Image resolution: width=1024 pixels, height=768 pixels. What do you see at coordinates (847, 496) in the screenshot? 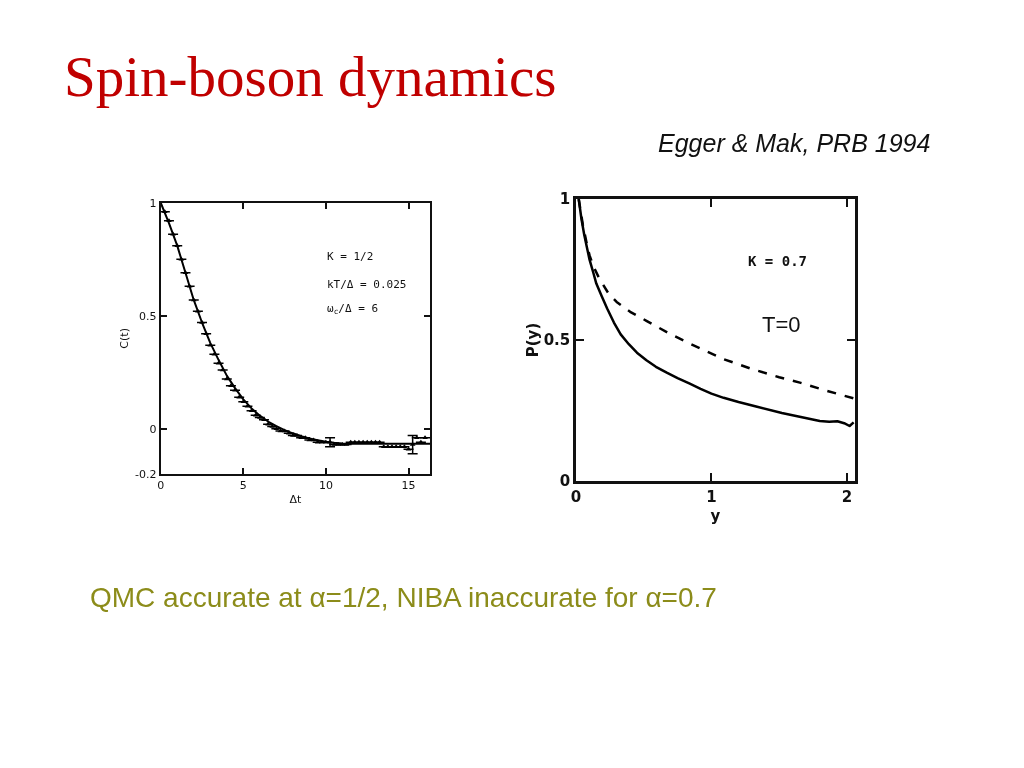
I see `x-tick-label: 2` at bounding box center [847, 496].